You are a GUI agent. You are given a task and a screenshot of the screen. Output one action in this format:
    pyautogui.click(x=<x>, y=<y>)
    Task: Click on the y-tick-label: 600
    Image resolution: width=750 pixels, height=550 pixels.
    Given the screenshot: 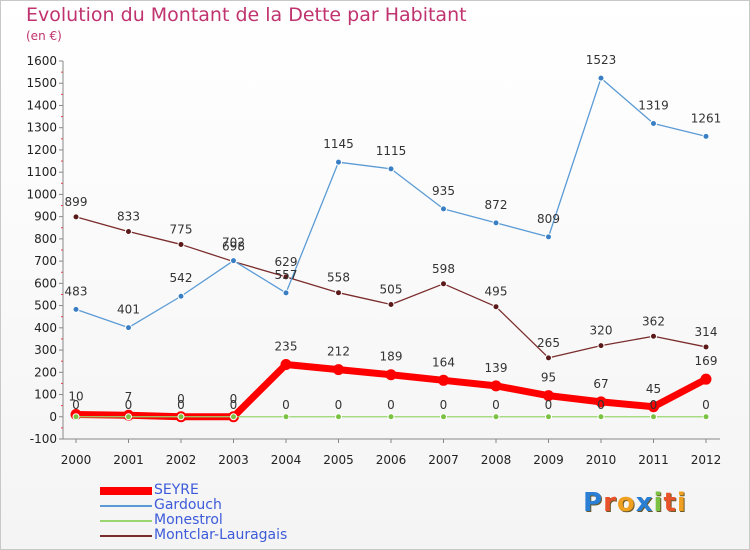 What is the action you would take?
    pyautogui.click(x=45, y=283)
    